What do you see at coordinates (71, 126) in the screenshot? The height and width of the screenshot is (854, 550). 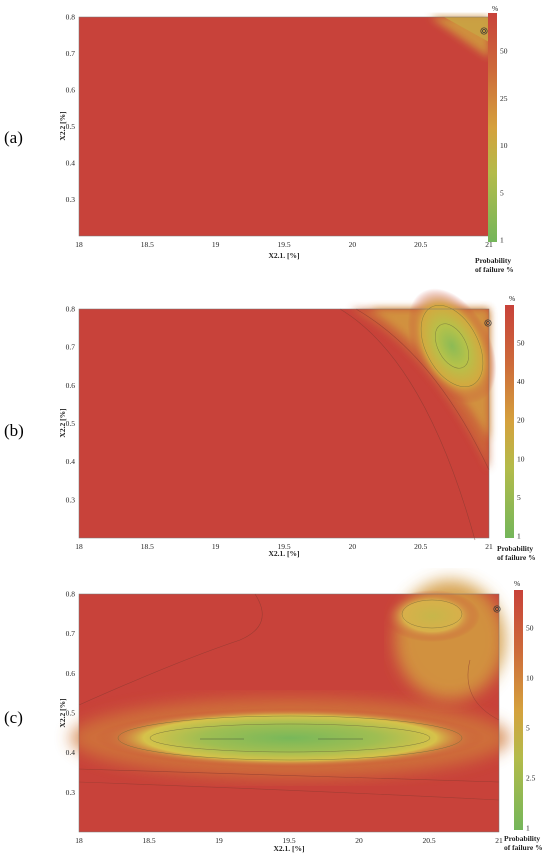 I see `panel-a-y-tick-2: 0.5` at bounding box center [71, 126].